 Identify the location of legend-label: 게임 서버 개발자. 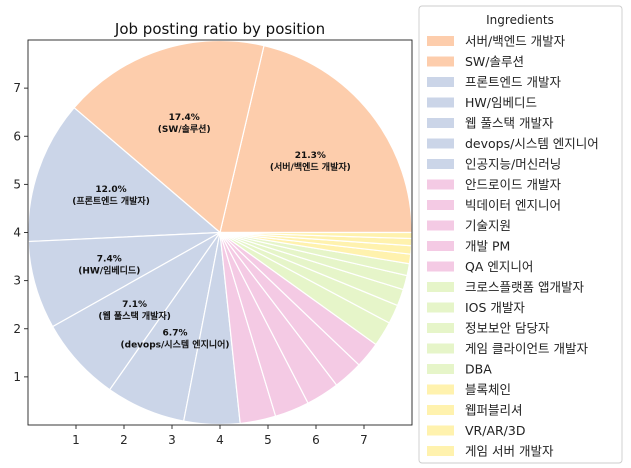
(509, 451).